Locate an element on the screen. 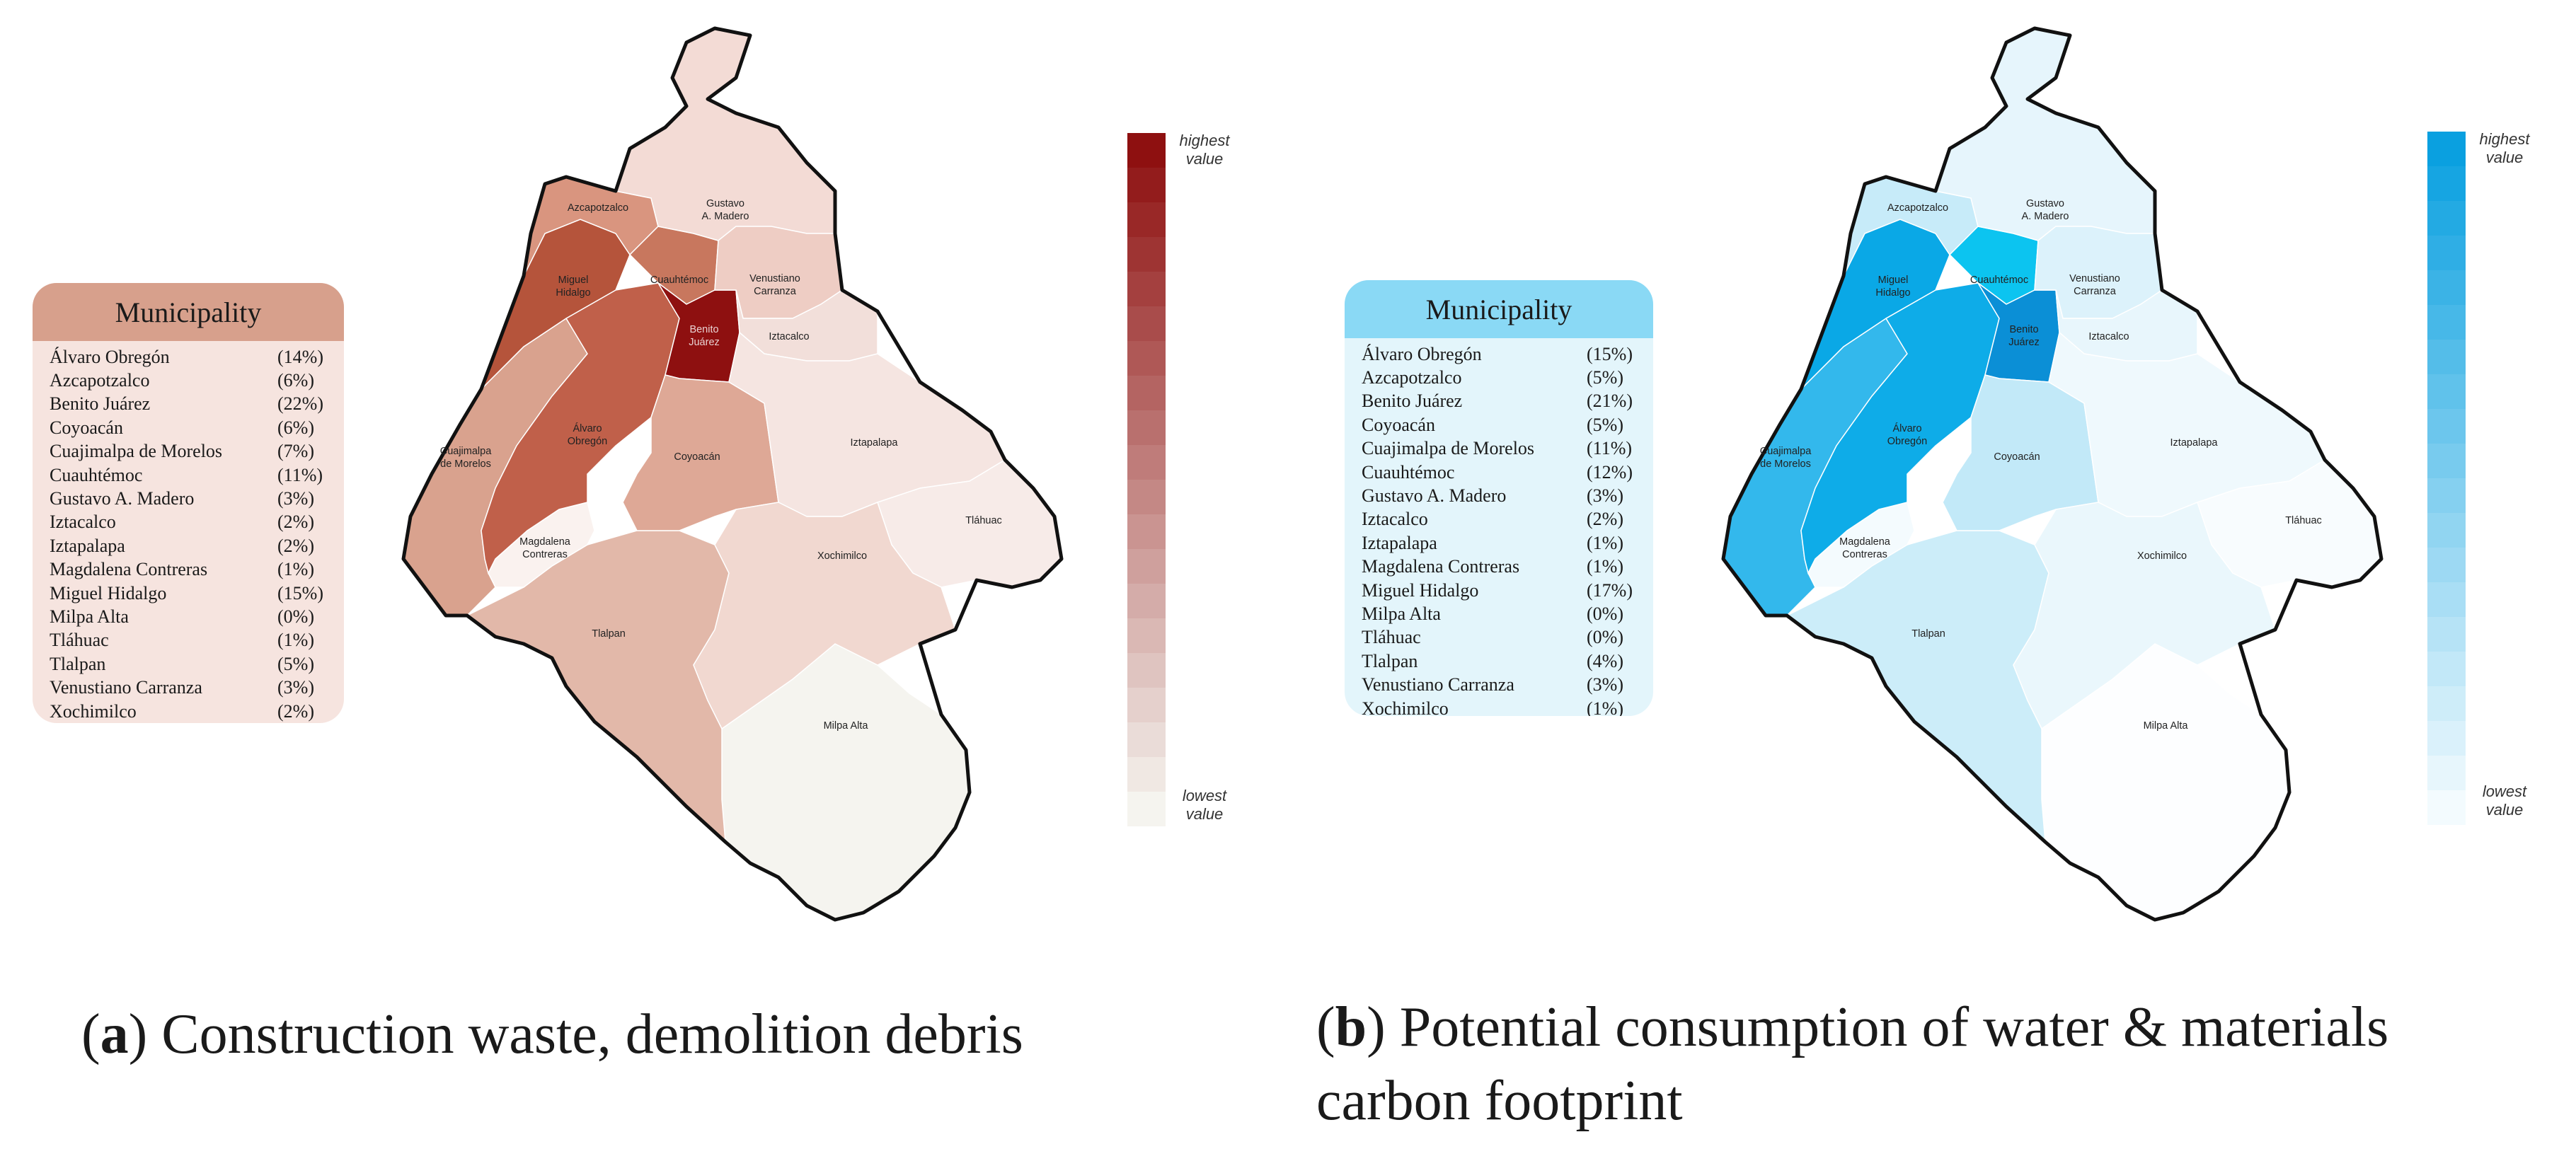 This screenshot has width=2576, height=1161. municipality-share: (17%) is located at coordinates (1610, 590).